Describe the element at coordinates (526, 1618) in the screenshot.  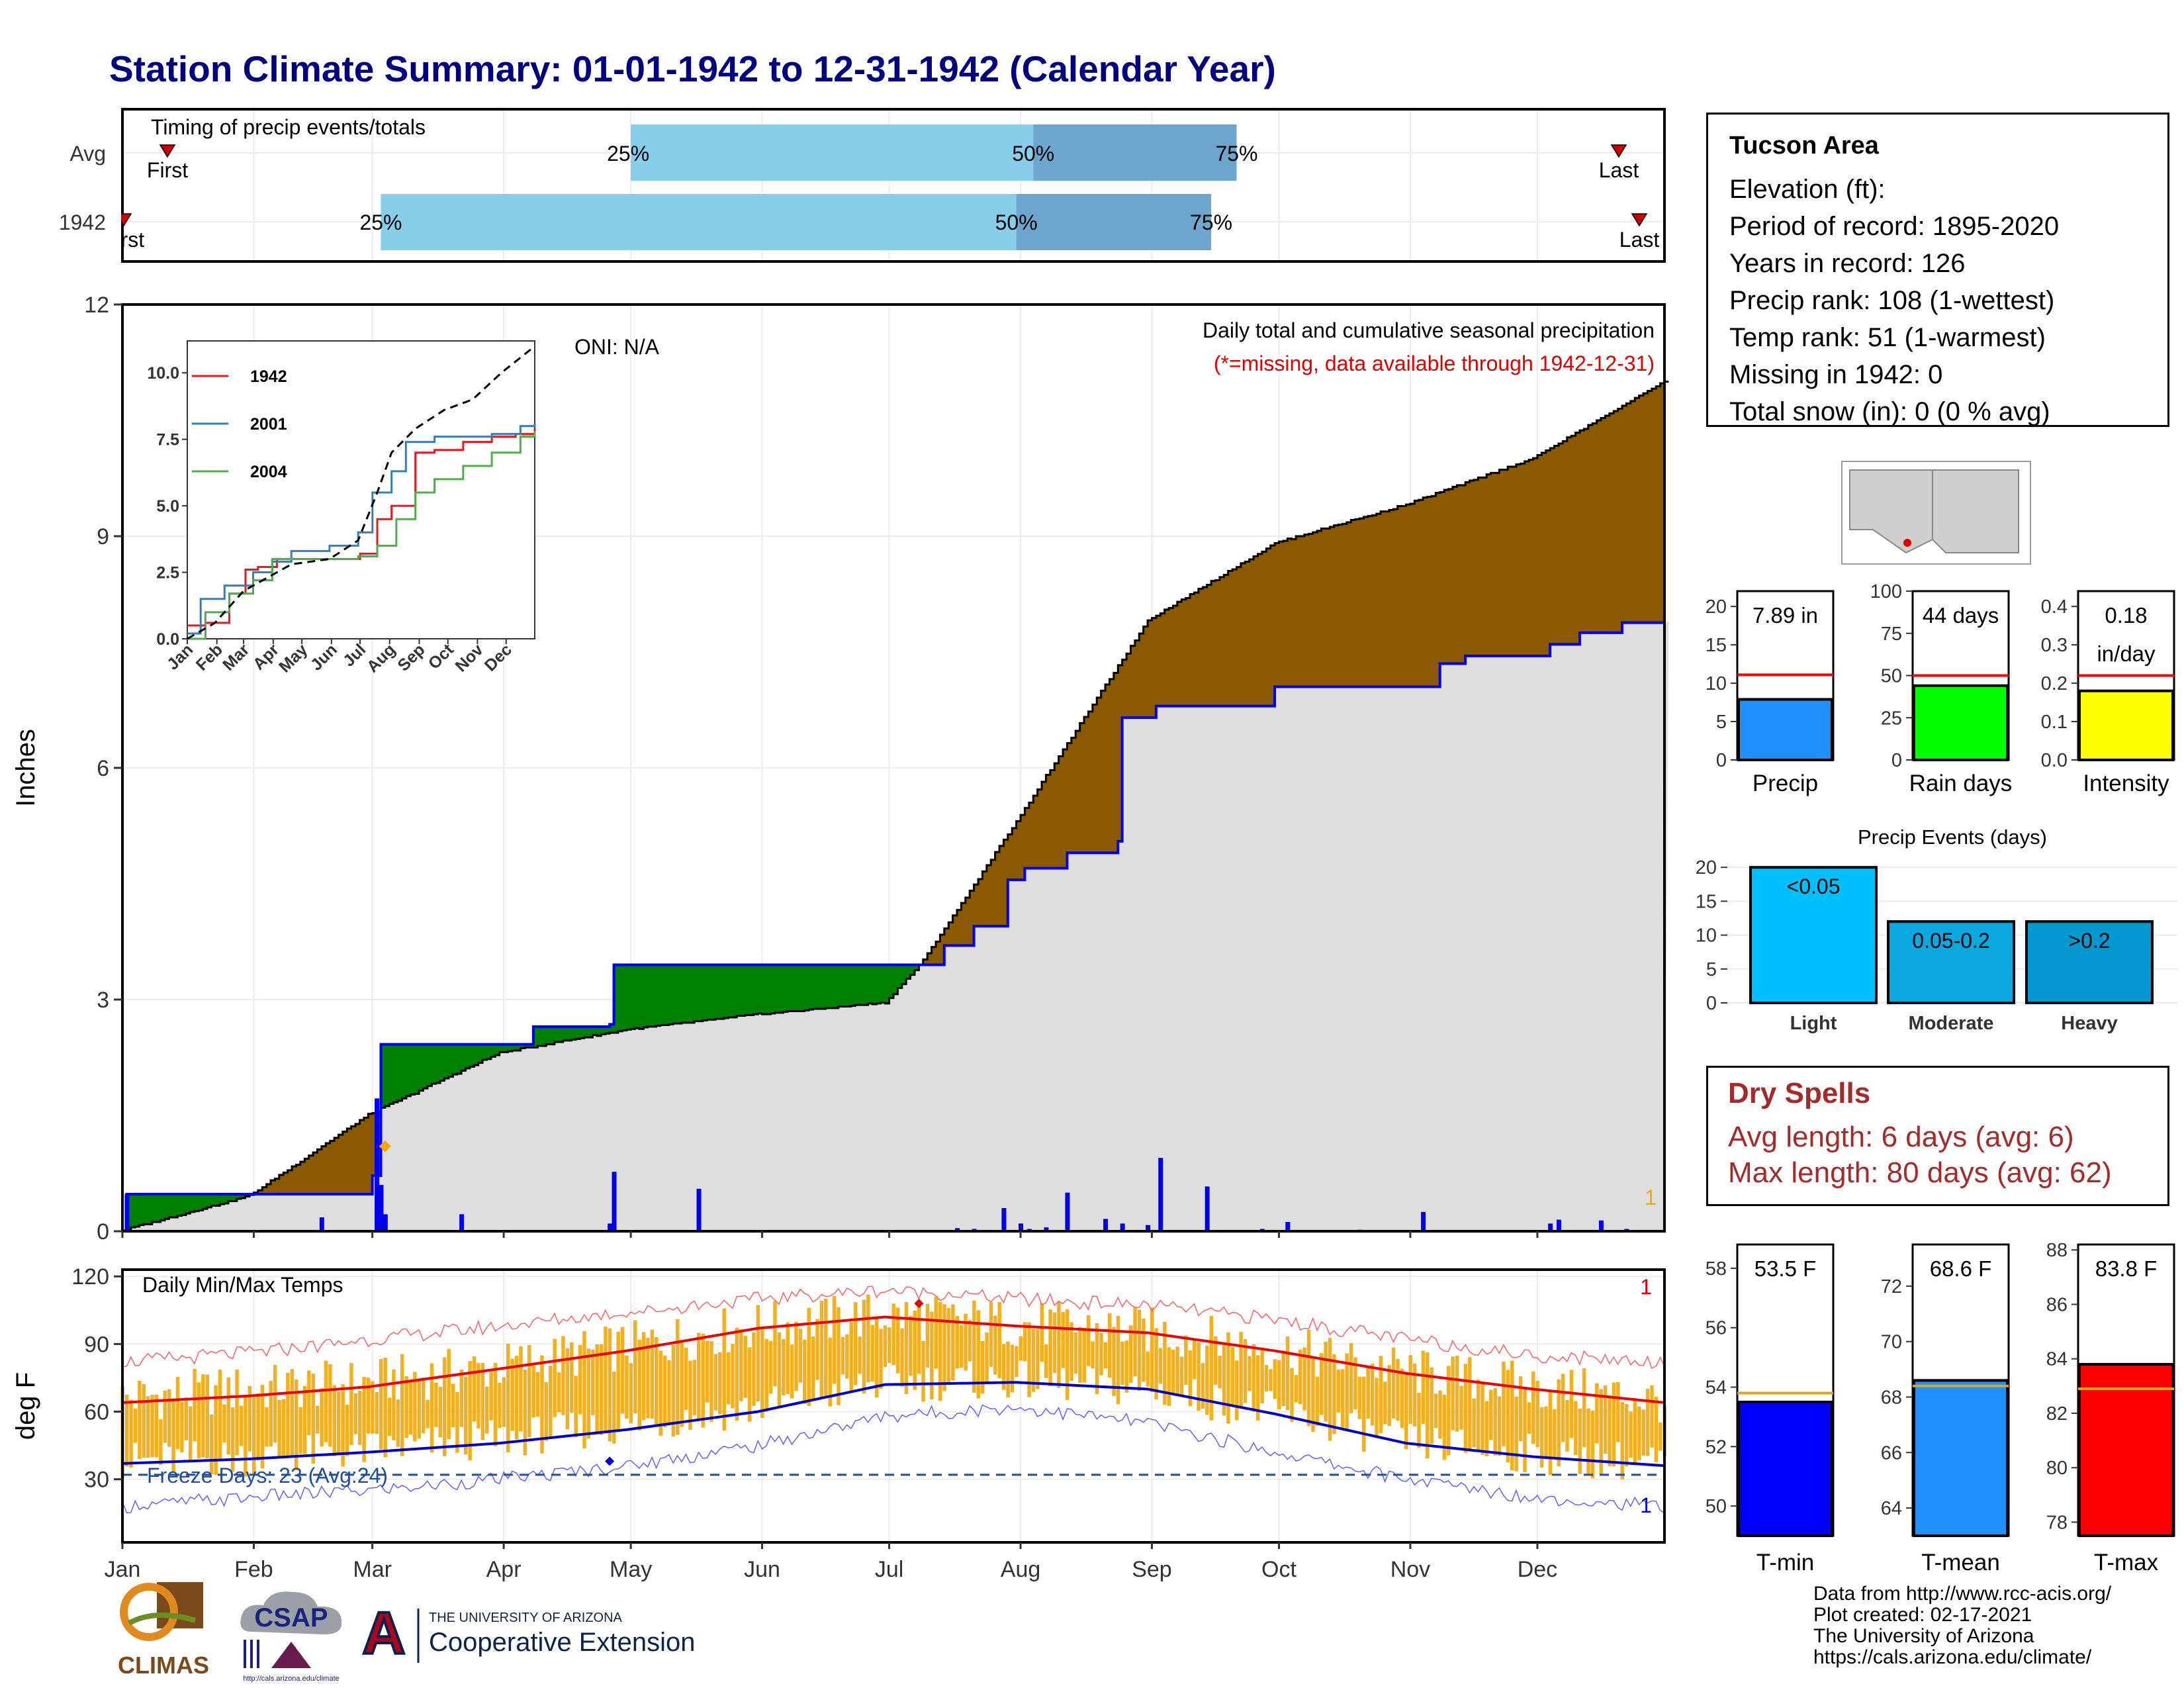
I see `ua-line-1: THE UNIVERSITY OF ARIZONA` at that location.